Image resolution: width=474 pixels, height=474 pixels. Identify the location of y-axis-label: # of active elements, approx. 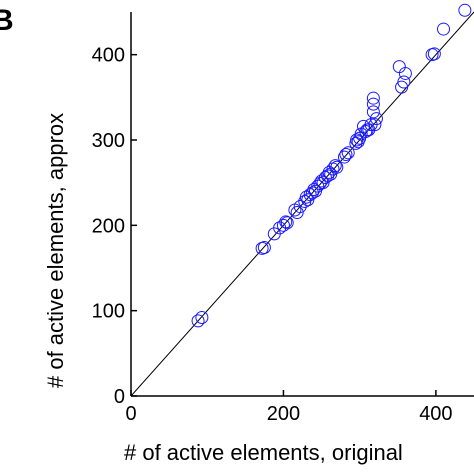
(55, 250).